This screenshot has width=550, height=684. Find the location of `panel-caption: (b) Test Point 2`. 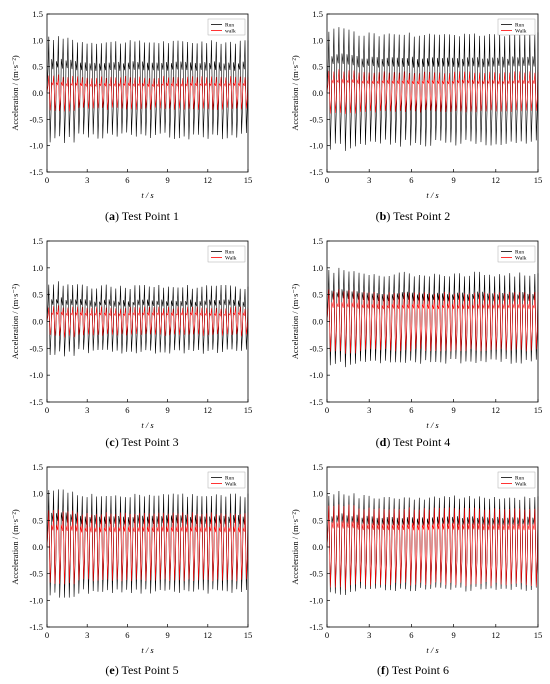

panel-caption: (b) Test Point 2 is located at coordinates (413, 216).